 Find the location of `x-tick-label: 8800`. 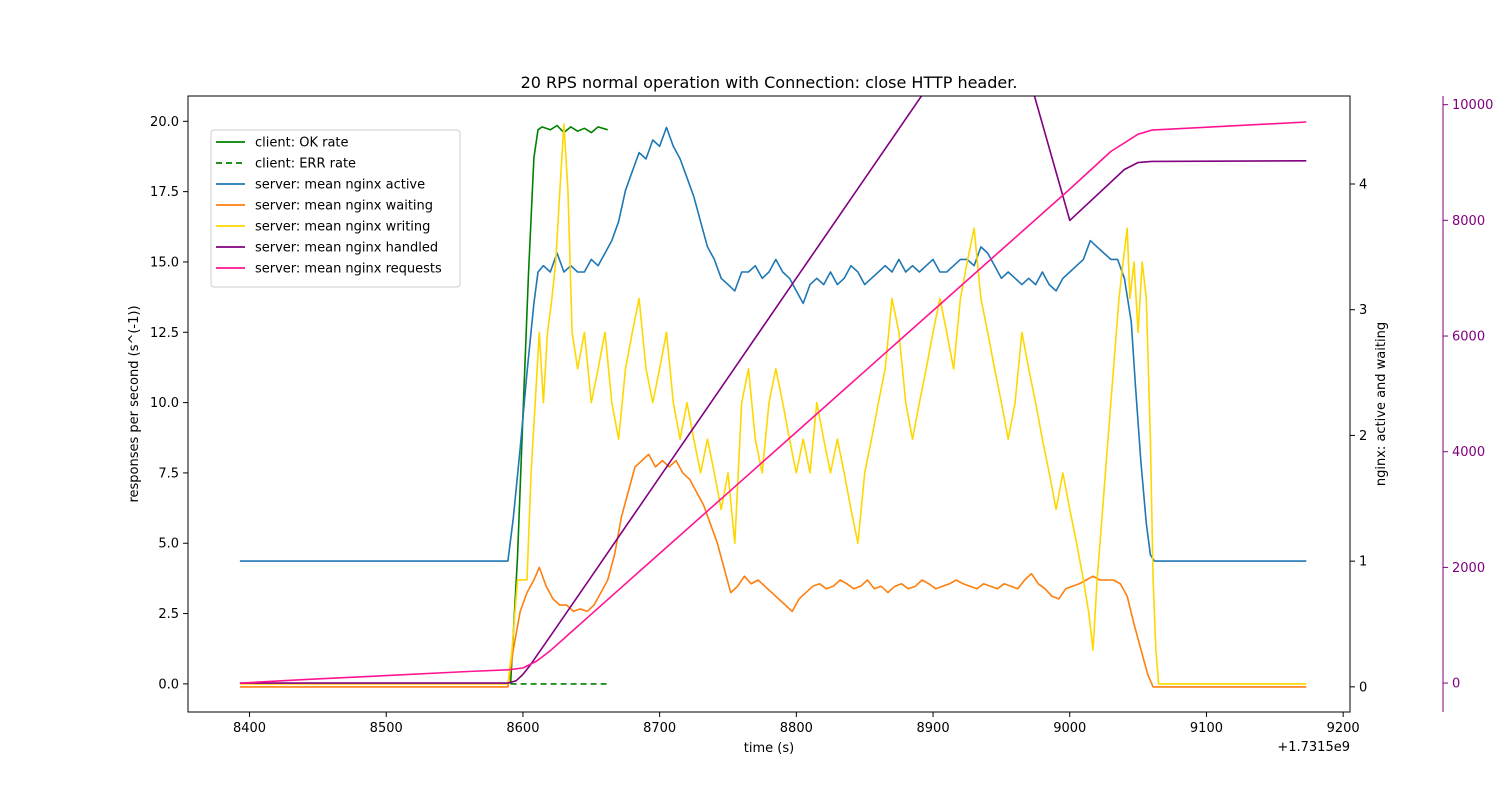

x-tick-label: 8800 is located at coordinates (796, 728).